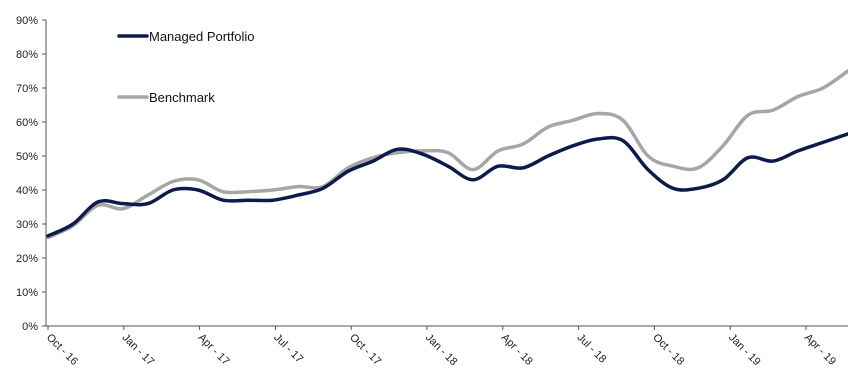  What do you see at coordinates (820, 350) in the screenshot?
I see `x-tick-label: Apr - 19` at bounding box center [820, 350].